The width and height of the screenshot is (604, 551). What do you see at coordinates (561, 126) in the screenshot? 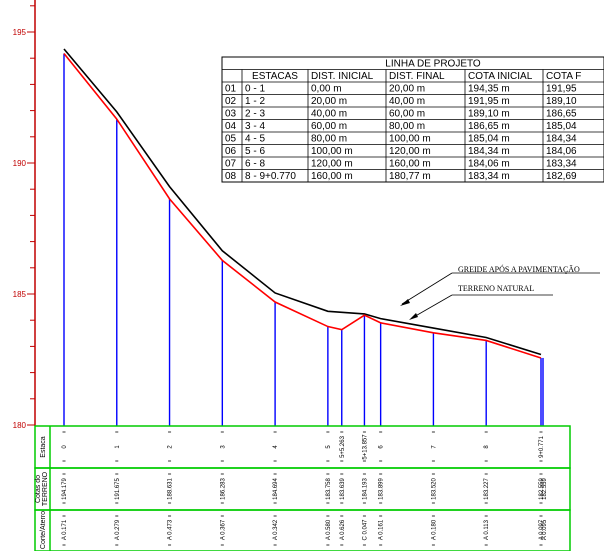
I see `table-cell: 185,04` at bounding box center [561, 126].